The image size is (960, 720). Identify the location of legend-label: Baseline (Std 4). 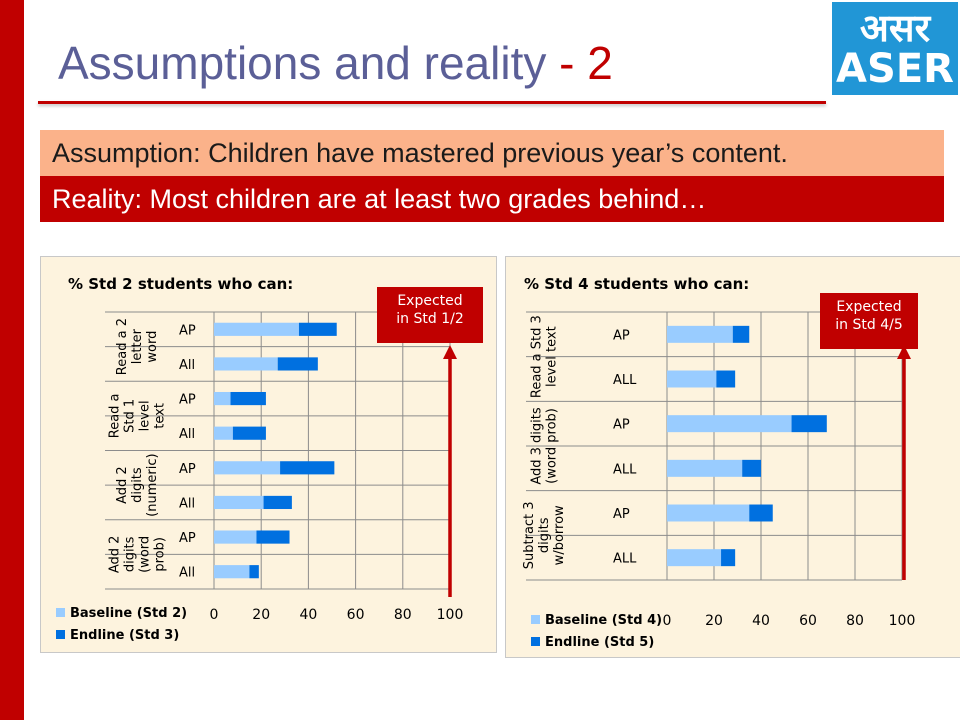
(603, 620).